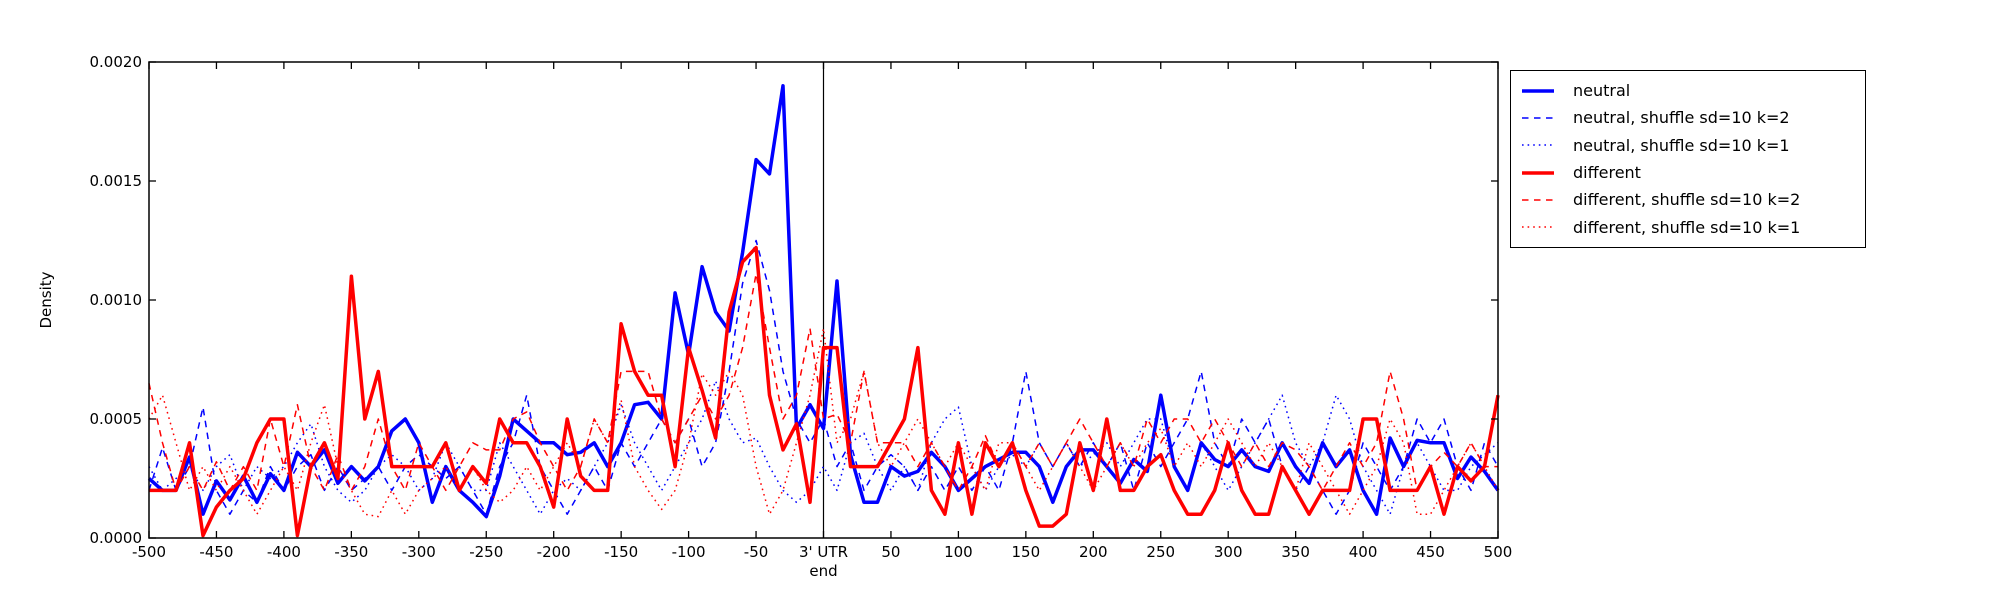 The width and height of the screenshot is (2000, 600). I want to click on x-tick-label: 300, so click(1228, 552).